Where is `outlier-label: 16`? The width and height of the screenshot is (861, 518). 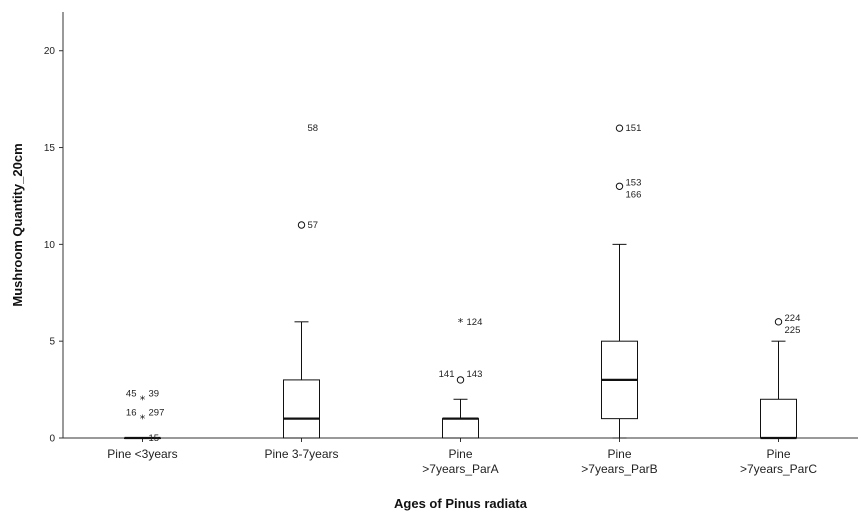
outlier-label: 16 is located at coordinates (131, 413).